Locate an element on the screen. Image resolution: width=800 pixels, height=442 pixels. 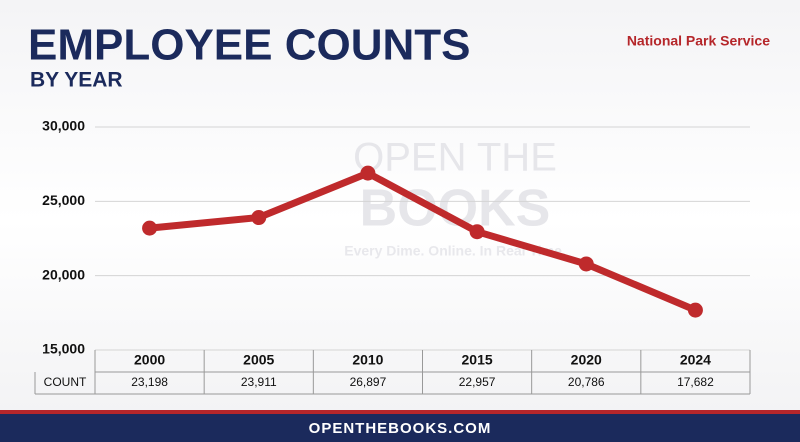
watermark-tagline: Every Dime. Online. In Real Time. is located at coordinates (455, 251).